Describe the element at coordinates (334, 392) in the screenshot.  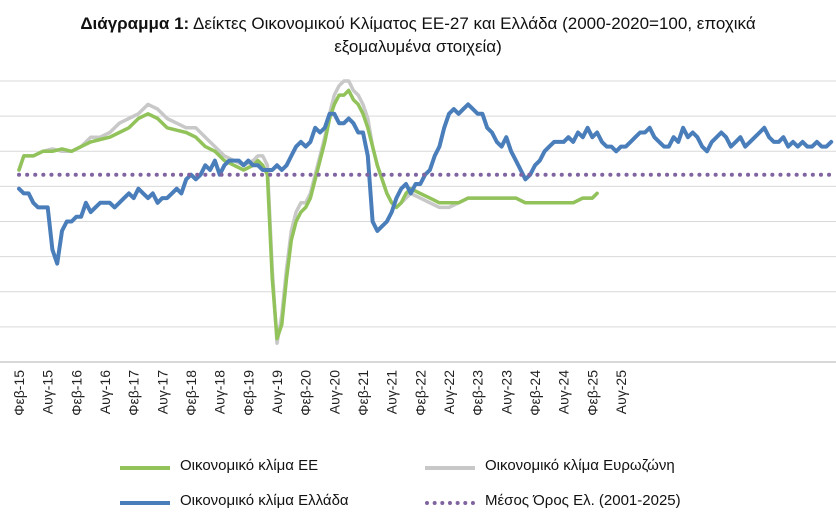
I see `x-tick-label: Αυγ-20` at that location.